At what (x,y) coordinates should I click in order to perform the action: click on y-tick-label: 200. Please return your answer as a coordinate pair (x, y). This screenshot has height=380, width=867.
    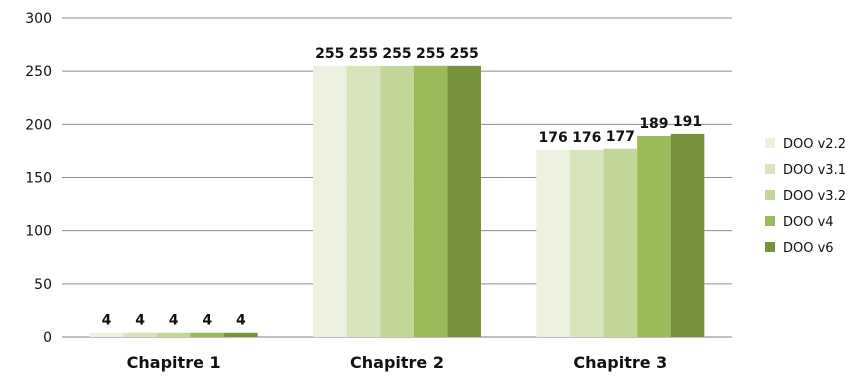
    Looking at the image, I should click on (38, 125).